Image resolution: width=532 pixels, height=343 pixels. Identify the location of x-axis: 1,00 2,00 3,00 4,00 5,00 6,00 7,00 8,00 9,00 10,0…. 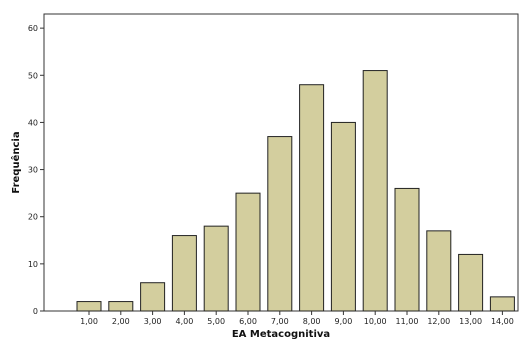
(297, 318).